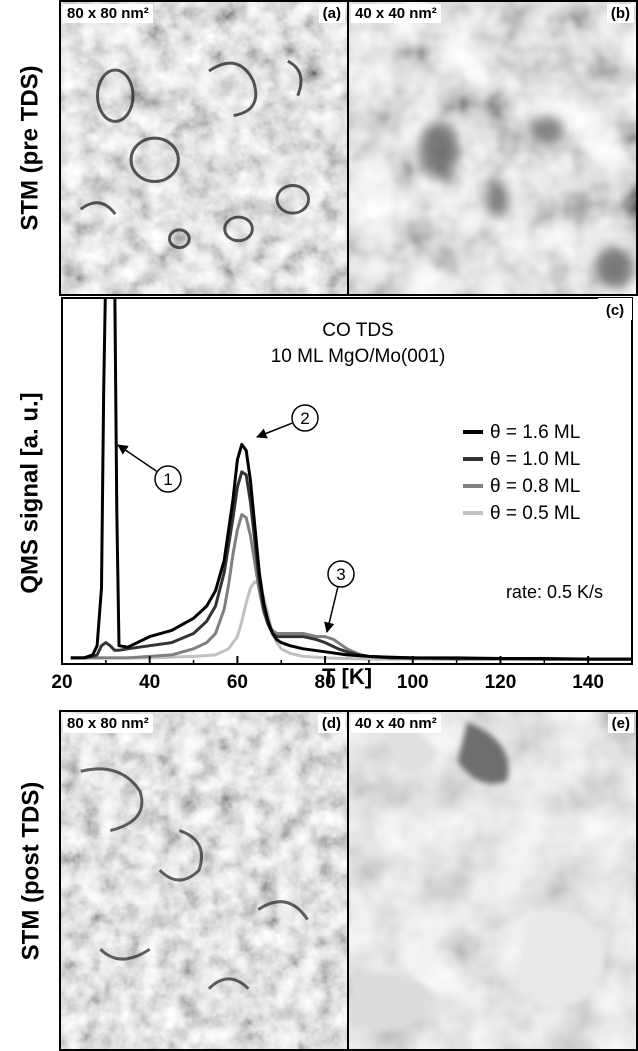 This screenshot has height=1051, width=638. What do you see at coordinates (331, 723) in the screenshot?
I see `panel-tag-d: (d)` at bounding box center [331, 723].